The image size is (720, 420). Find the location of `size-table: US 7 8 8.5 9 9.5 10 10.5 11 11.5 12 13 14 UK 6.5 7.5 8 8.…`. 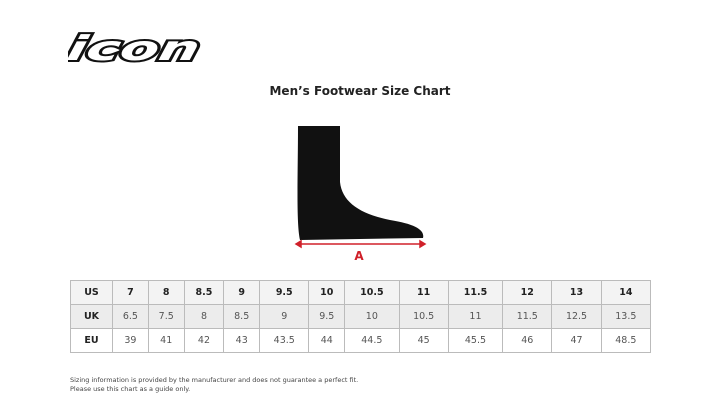

size-table: US 7 8 8.5 9 9.5 10 10.5 11 11.5 12 13 14 UK 6.5 7.5 8 8.… is located at coordinates (361, 316).